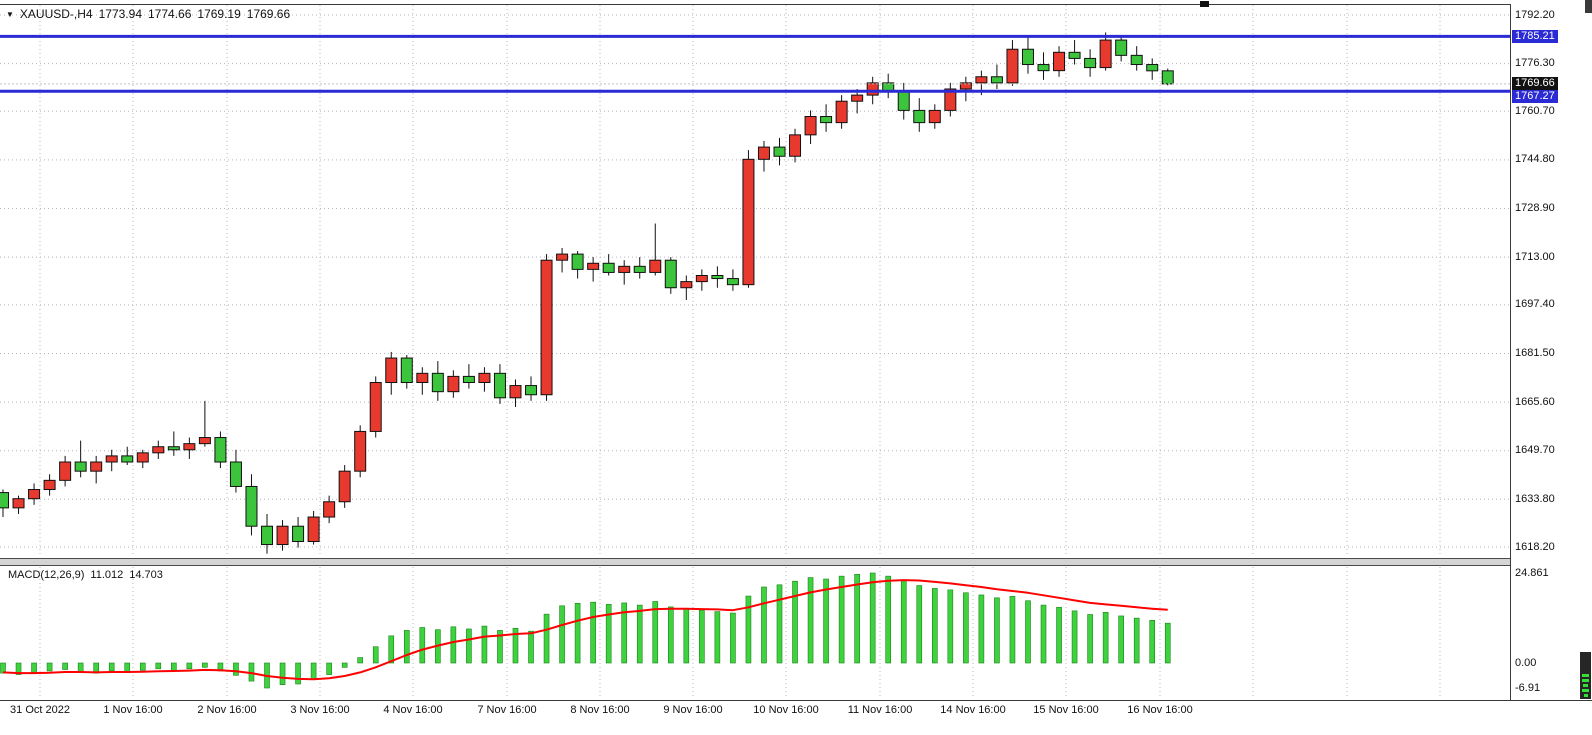 The width and height of the screenshot is (1592, 735). Describe the element at coordinates (1535, 450) in the screenshot. I see `price-tick-label: 1649.70` at that location.